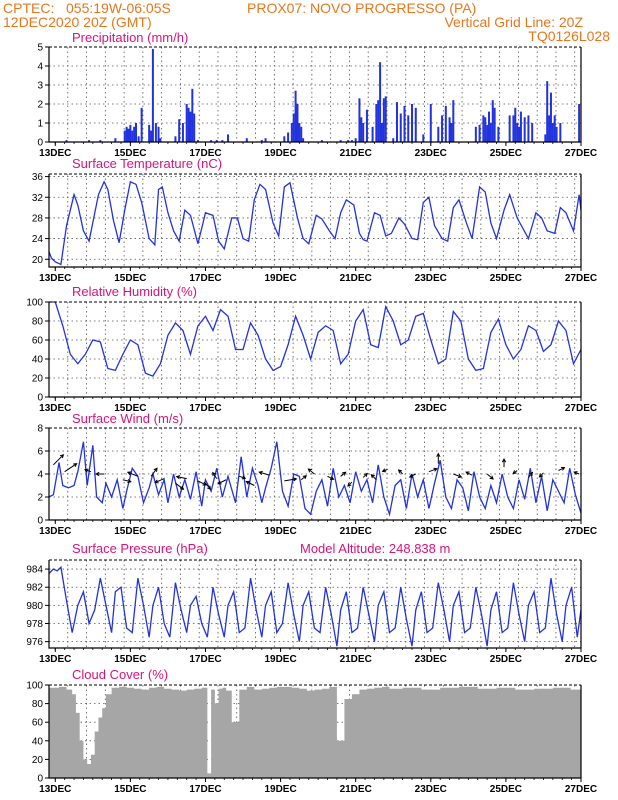 Image resolution: width=618 pixels, height=800 pixels. What do you see at coordinates (40, 124) in the screenshot?
I see `precip-ytick-label: 1` at bounding box center [40, 124].